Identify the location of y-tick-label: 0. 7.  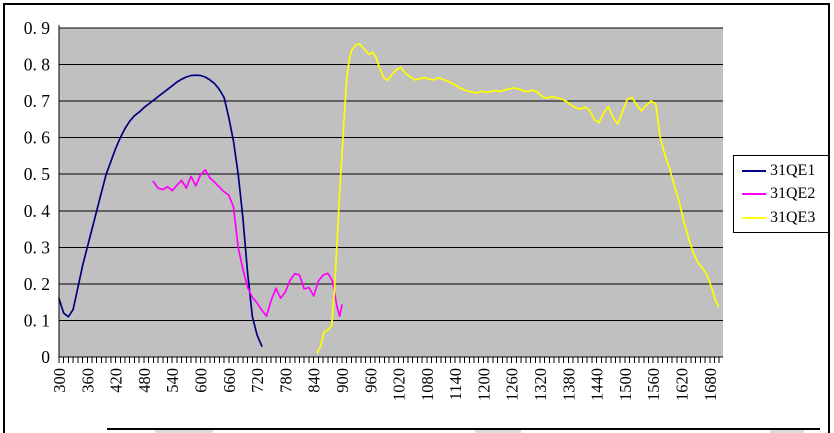
(37, 101).